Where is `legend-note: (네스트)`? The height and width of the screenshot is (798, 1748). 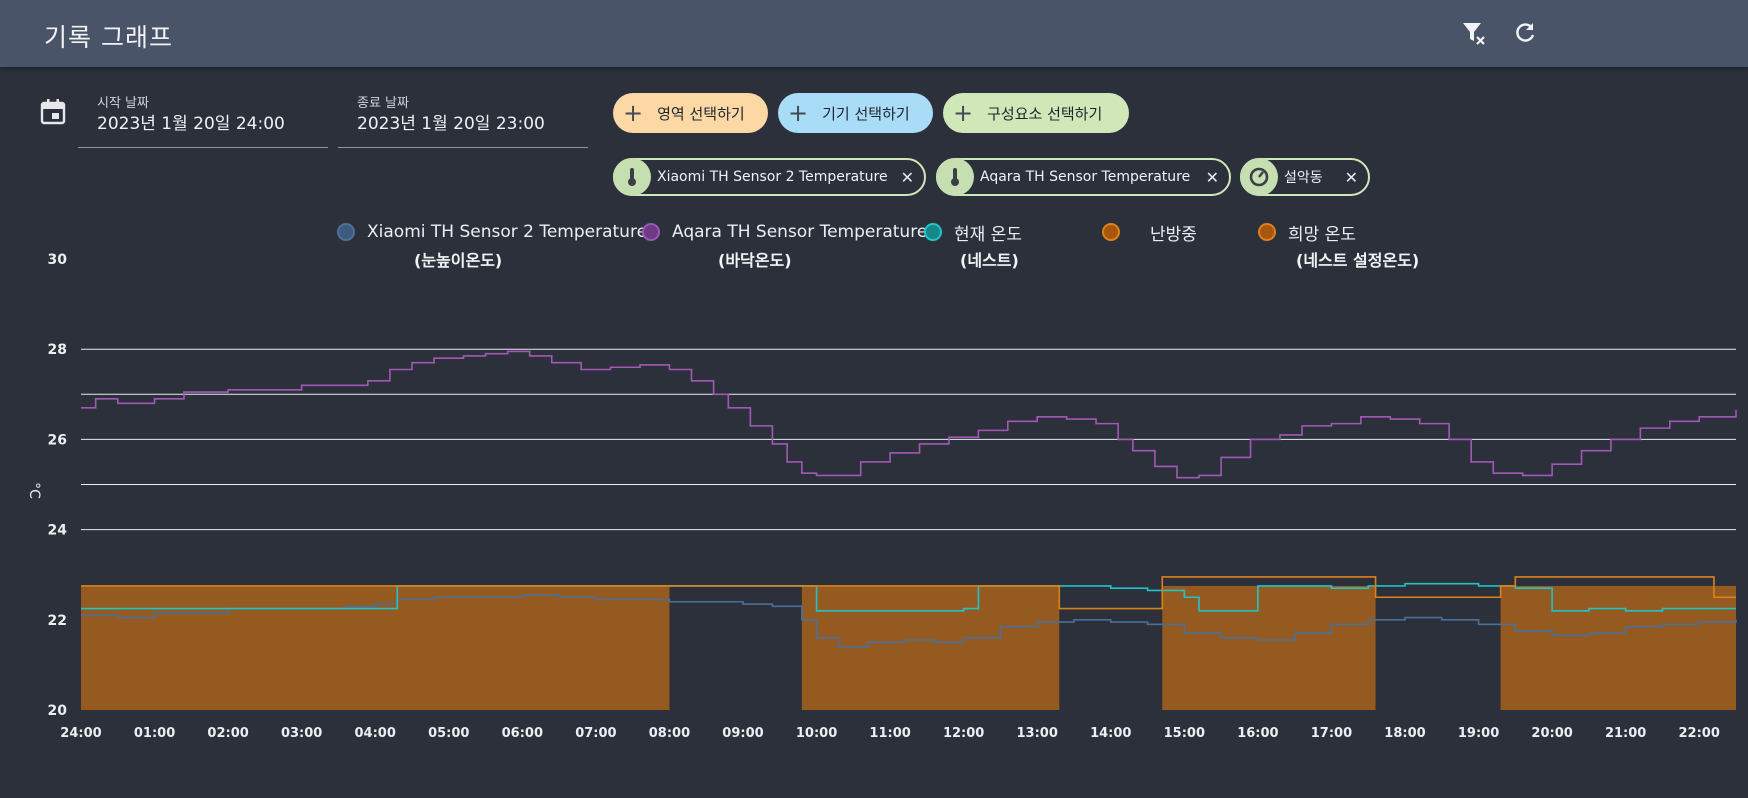
legend-note: (네스트) is located at coordinates (989, 260).